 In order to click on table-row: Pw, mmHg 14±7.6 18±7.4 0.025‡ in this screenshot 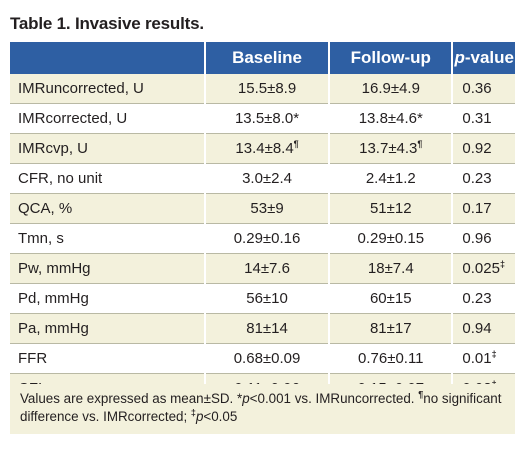, I will do `click(262, 268)`.